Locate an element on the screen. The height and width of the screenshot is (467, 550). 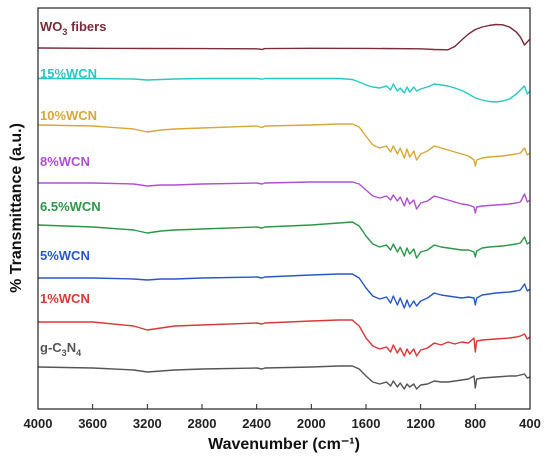
series-label-3: 8%WCN is located at coordinates (65, 161).